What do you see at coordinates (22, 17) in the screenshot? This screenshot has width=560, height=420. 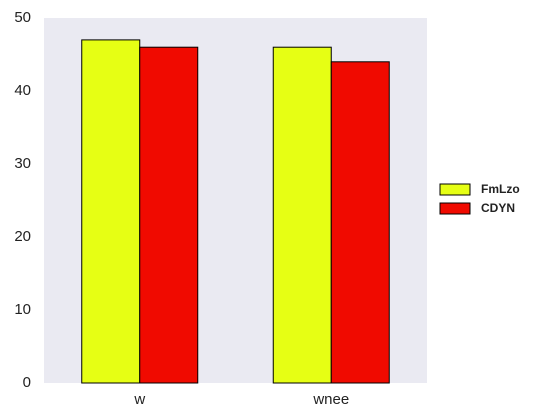 I see `y-tick-label: 50` at bounding box center [22, 17].